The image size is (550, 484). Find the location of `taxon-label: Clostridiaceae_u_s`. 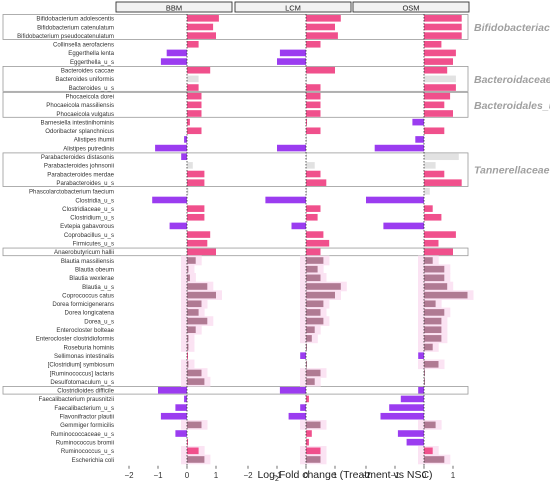

taxon-label: Clostridiaceae_u_s is located at coordinates (88, 209).